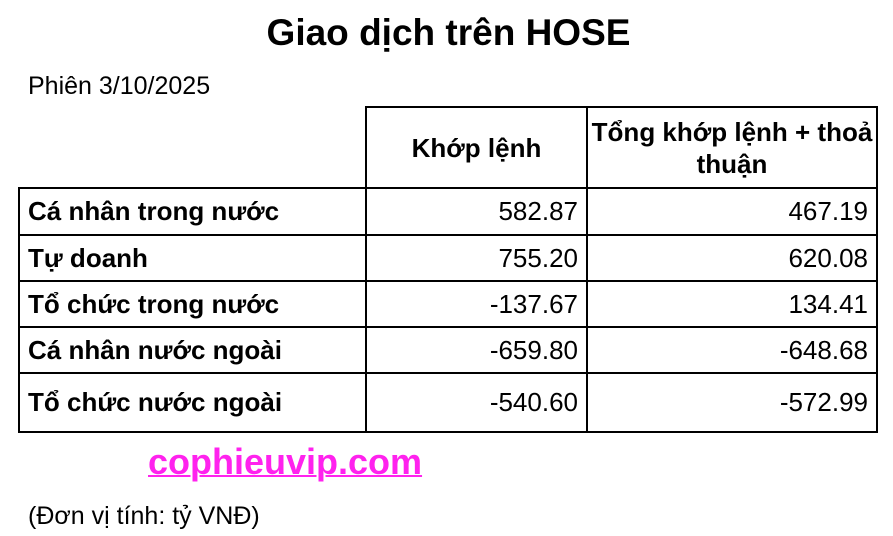 The width and height of the screenshot is (893, 536). I want to click on table-row: Cá nhân trong nước 582.87 467.19, so click(448, 211).